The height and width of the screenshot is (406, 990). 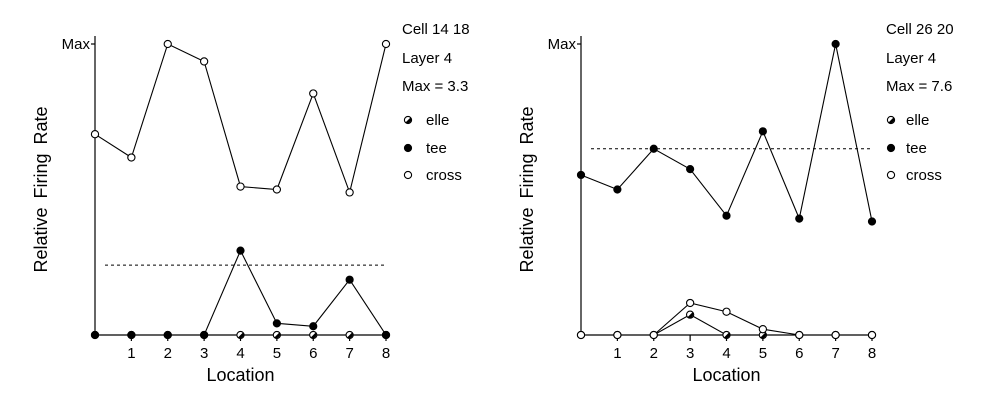 I want to click on annotation-text: Max = 7.6, so click(x=919, y=86).